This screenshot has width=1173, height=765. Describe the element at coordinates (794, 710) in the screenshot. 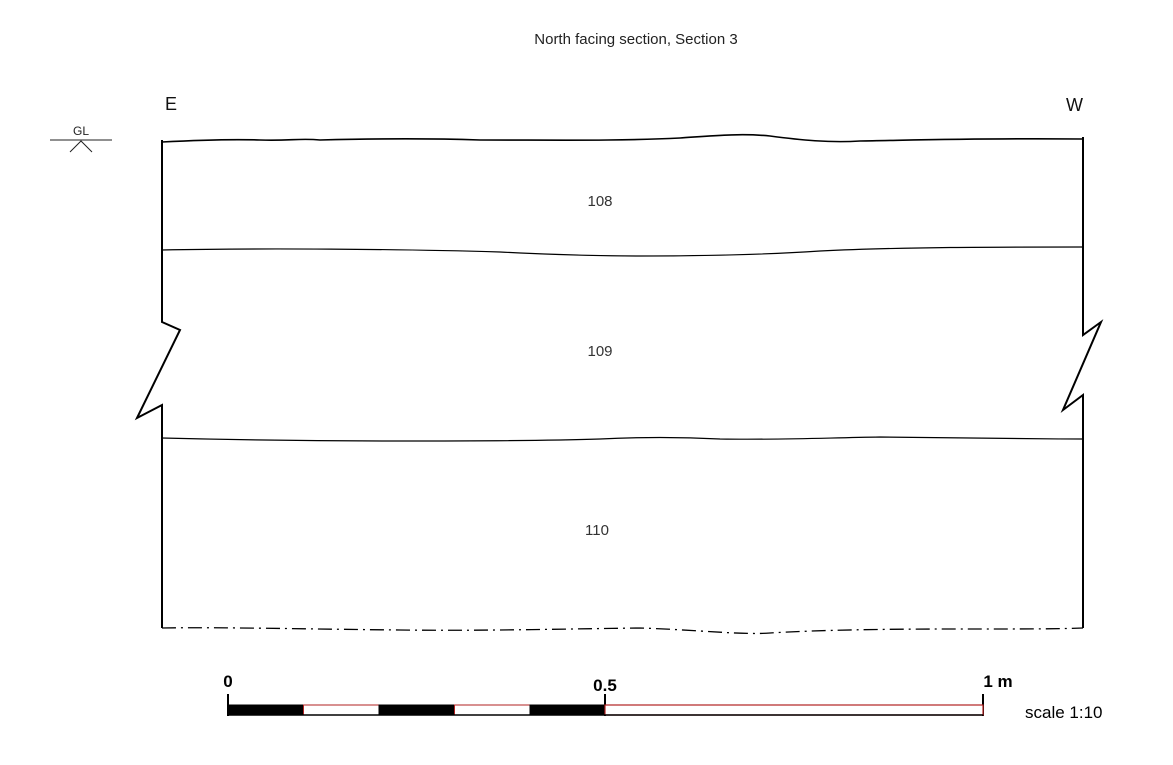

I see `scale-segment-long` at that location.